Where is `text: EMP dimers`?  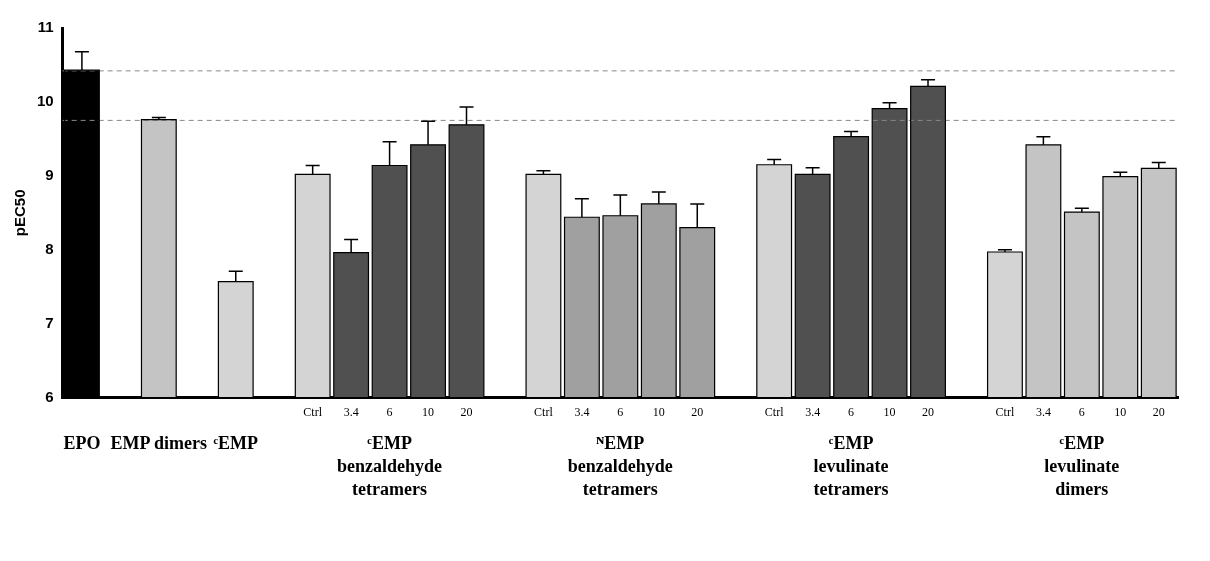
text: EMP dimers is located at coordinates (159, 443).